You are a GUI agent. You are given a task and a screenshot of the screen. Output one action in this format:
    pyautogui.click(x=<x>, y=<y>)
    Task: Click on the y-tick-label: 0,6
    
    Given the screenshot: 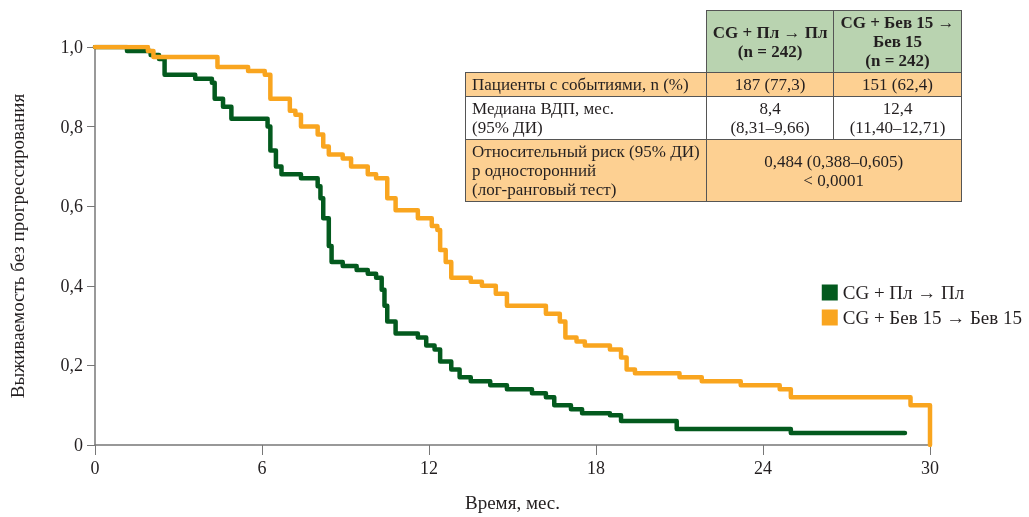 What is the action you would take?
    pyautogui.click(x=71, y=206)
    